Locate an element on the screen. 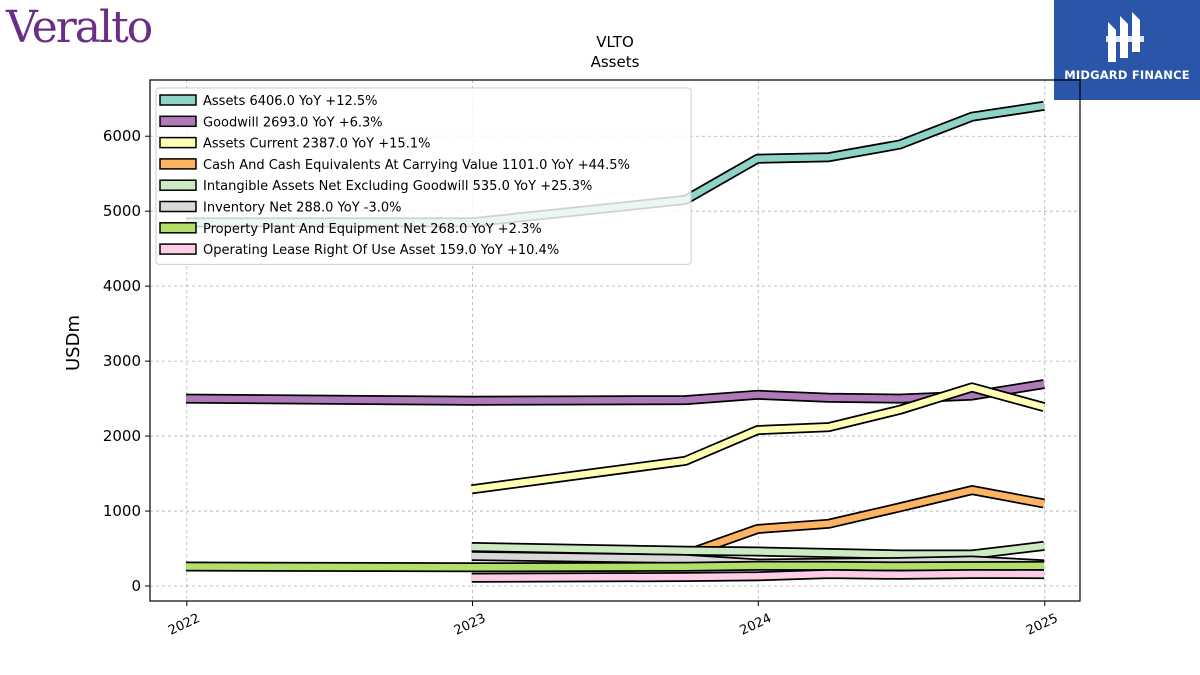  brand-logo-box: MIDGARD FINANCE is located at coordinates (1127, 50).